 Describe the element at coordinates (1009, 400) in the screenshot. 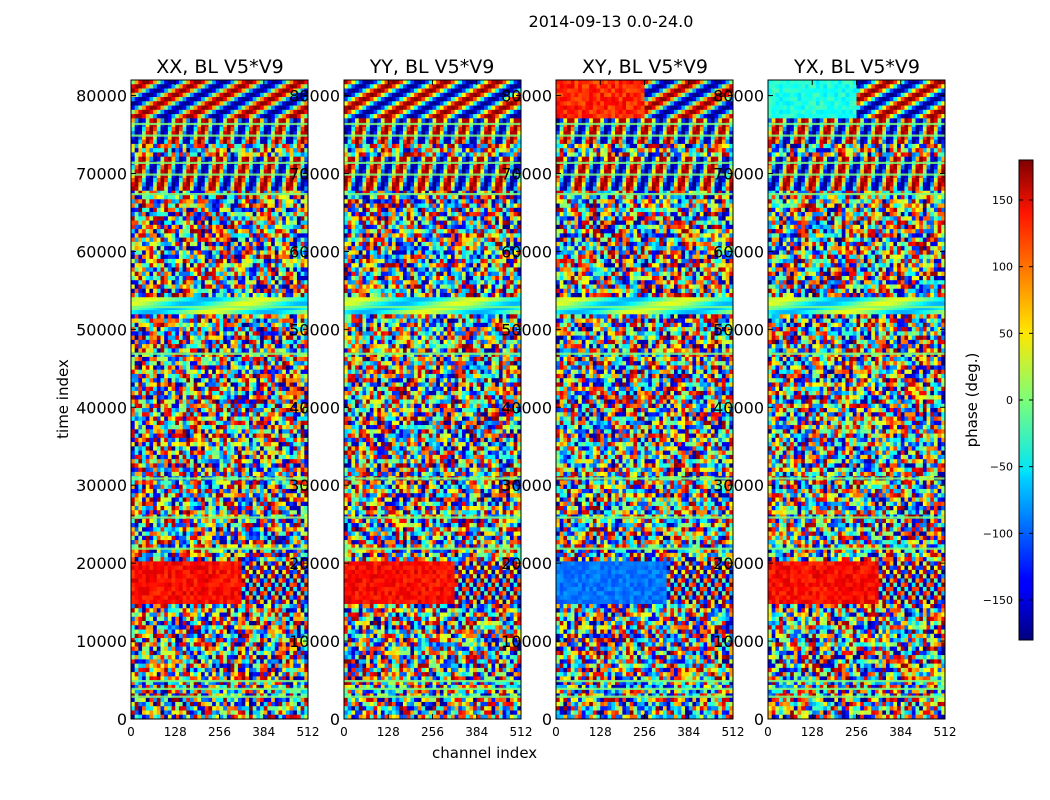

I see `colorbar-tick-label: 0` at that location.